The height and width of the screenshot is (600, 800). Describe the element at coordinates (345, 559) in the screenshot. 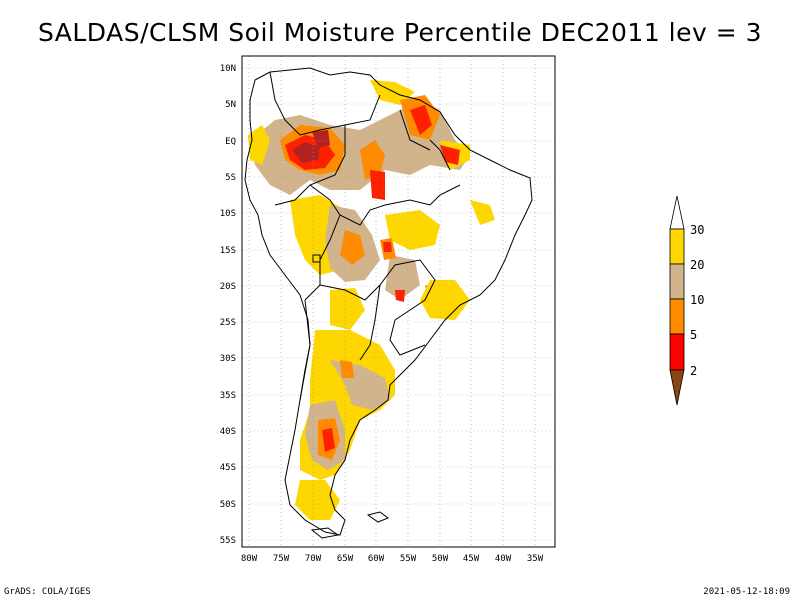

I see `lon-label: 65W` at that location.